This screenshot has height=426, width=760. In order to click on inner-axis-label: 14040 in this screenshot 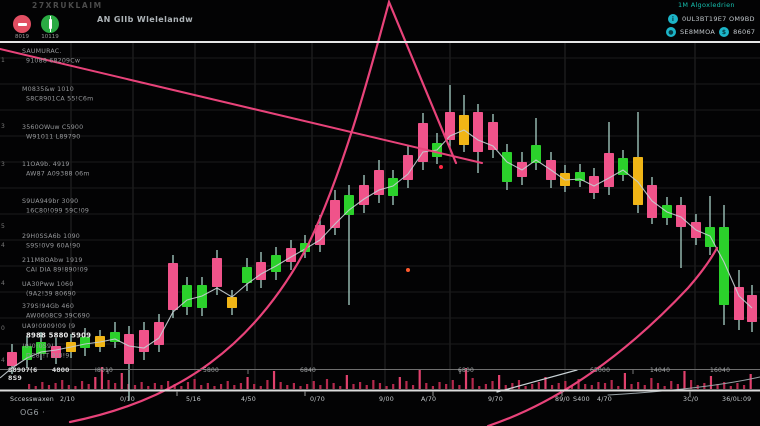, I will do `click(660, 370)`.